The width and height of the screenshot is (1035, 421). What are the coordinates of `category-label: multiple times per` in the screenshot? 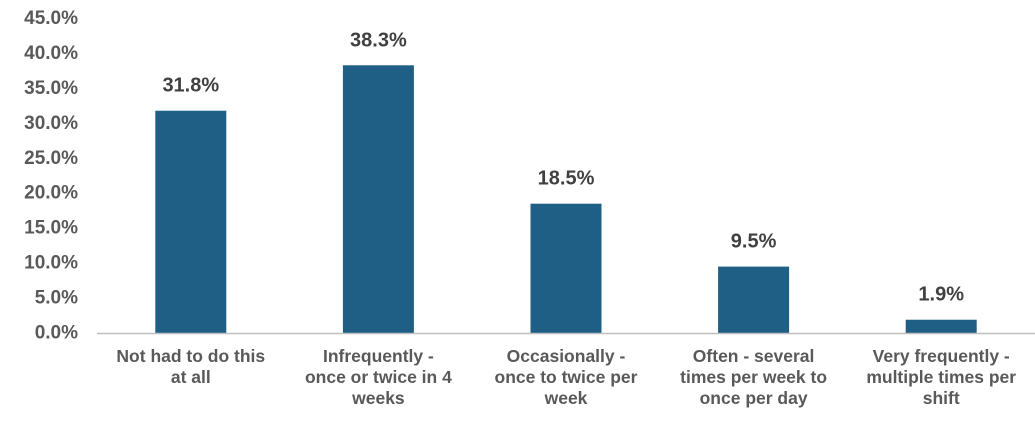 It's located at (941, 377).